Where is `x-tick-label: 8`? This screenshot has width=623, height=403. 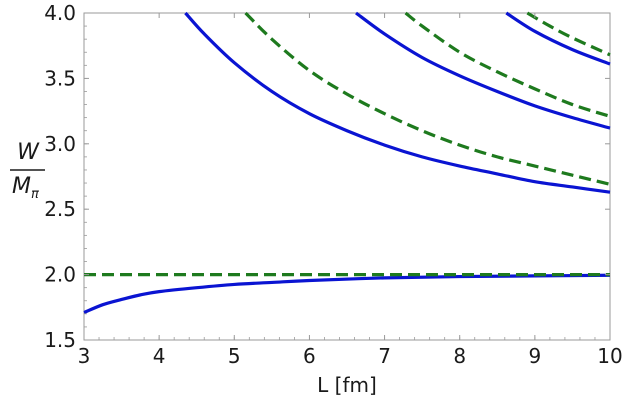
x-tick-label: 8 is located at coordinates (459, 356).